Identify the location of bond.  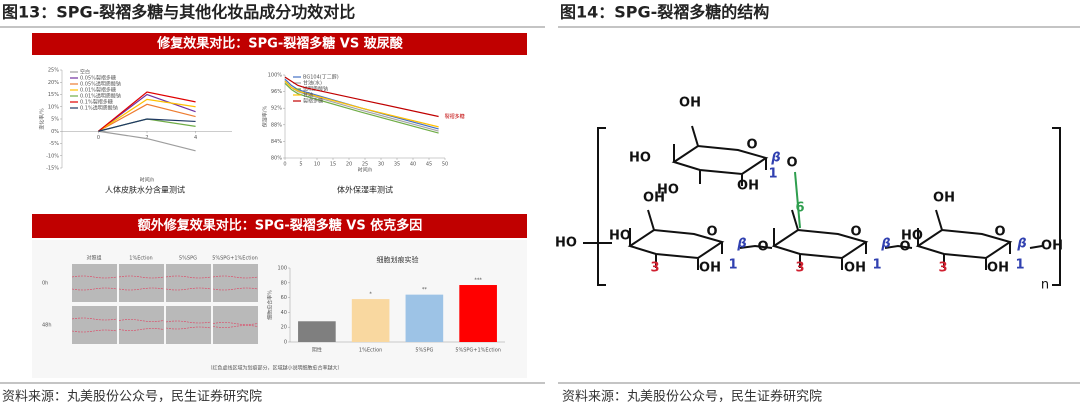
(813, 245).